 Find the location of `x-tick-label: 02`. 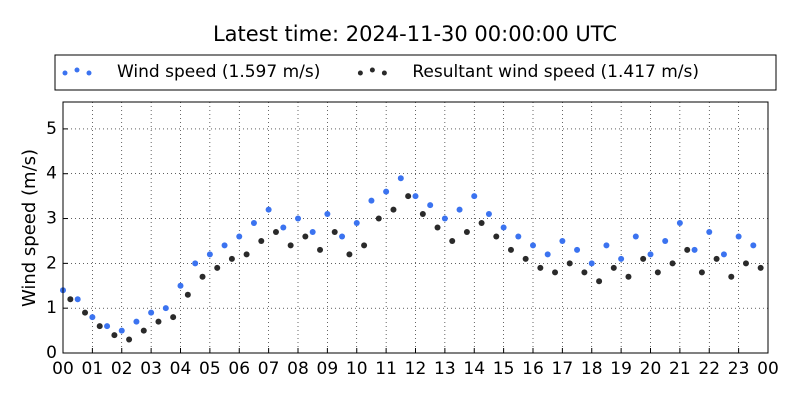

x-tick-label: 02 is located at coordinates (122, 369).